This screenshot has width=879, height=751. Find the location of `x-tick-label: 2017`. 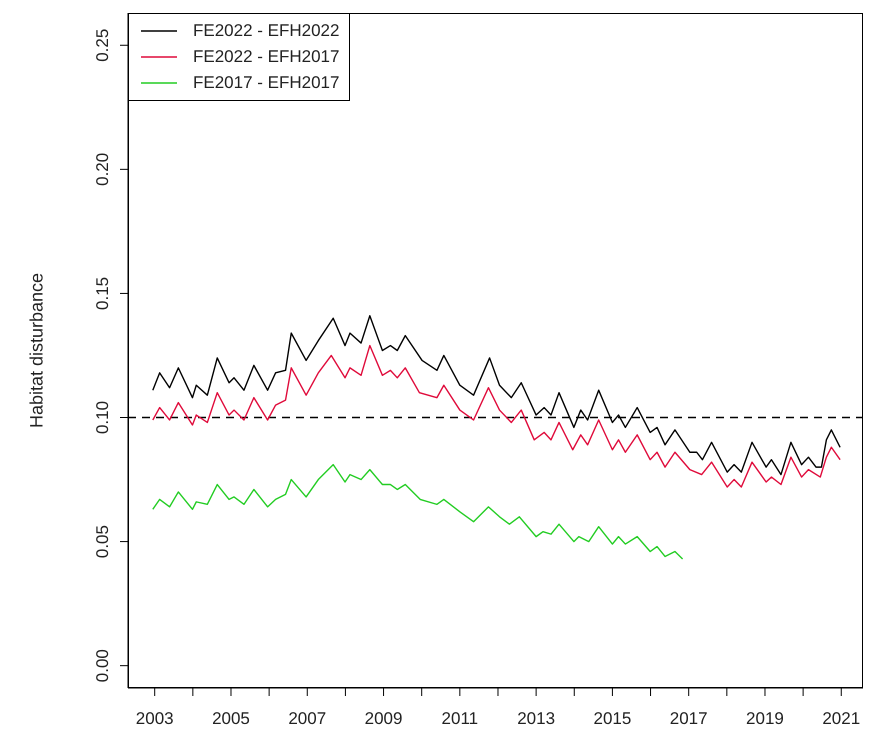

x-tick-label: 2017 is located at coordinates (689, 718).